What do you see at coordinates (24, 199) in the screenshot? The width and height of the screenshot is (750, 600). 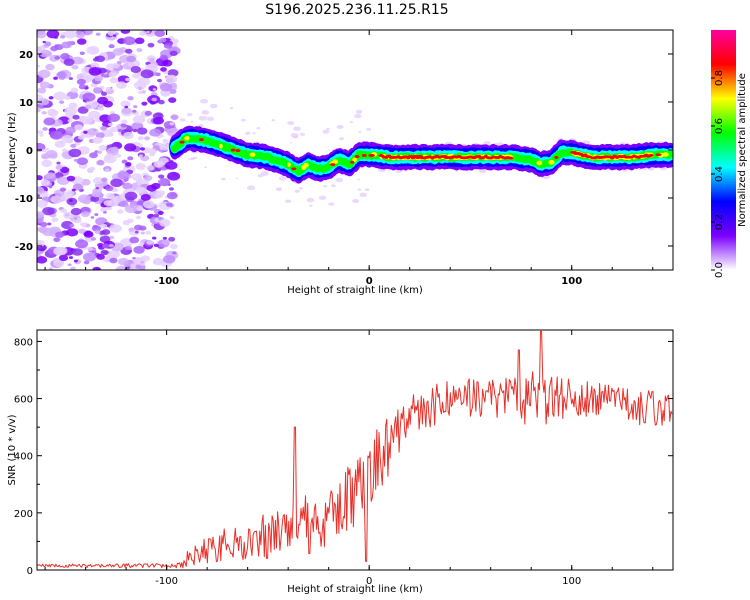 I see `y-tick-label: -10` at bounding box center [24, 199].